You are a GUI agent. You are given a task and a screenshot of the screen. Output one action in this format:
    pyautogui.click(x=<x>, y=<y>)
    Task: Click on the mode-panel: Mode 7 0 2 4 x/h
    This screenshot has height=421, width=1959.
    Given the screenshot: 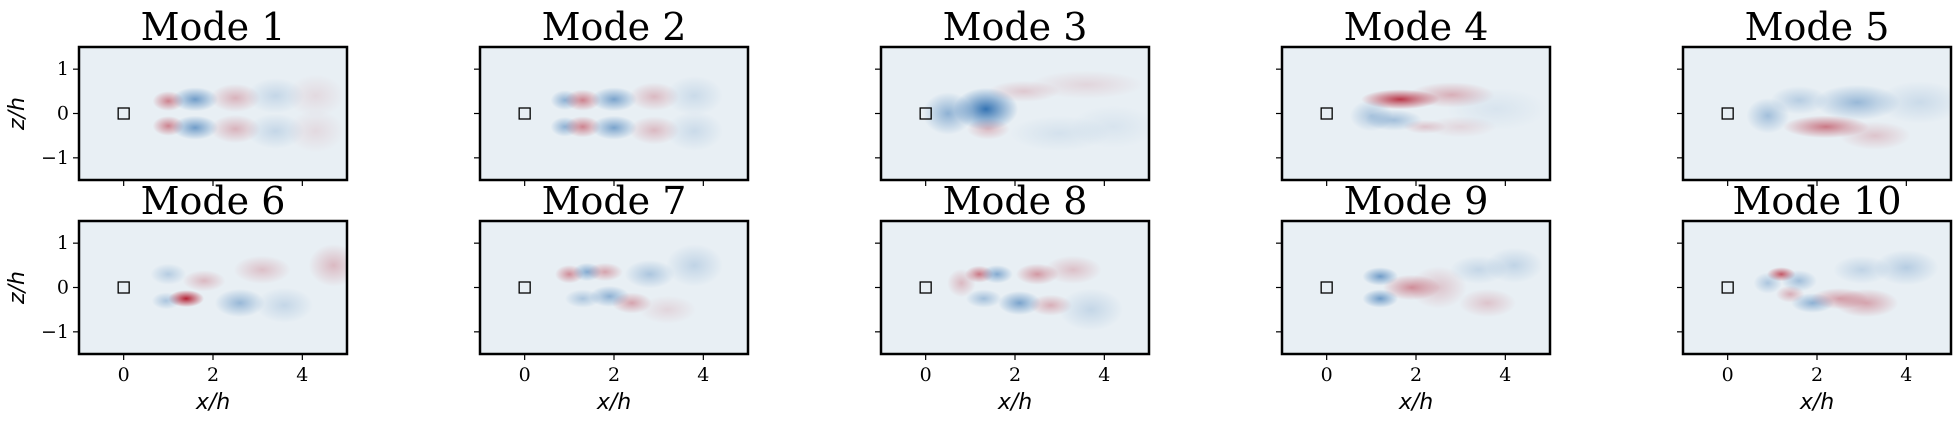 What is the action you would take?
    pyautogui.click(x=612, y=297)
    